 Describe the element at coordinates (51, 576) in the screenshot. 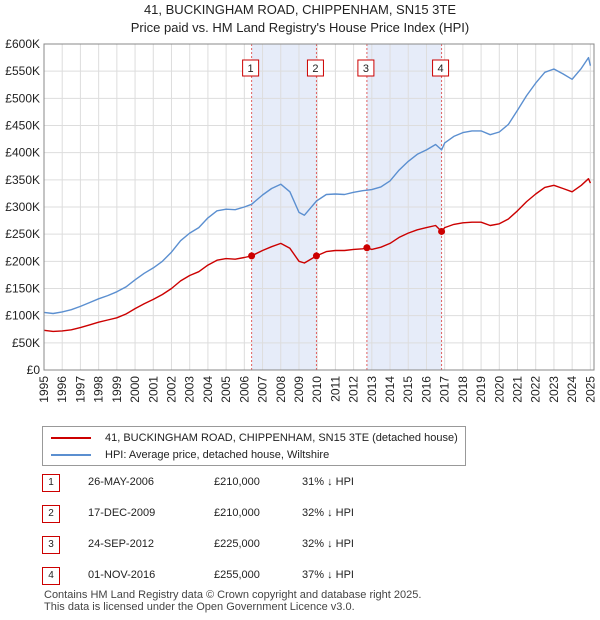

I see `row-number-badge: 4` at that location.